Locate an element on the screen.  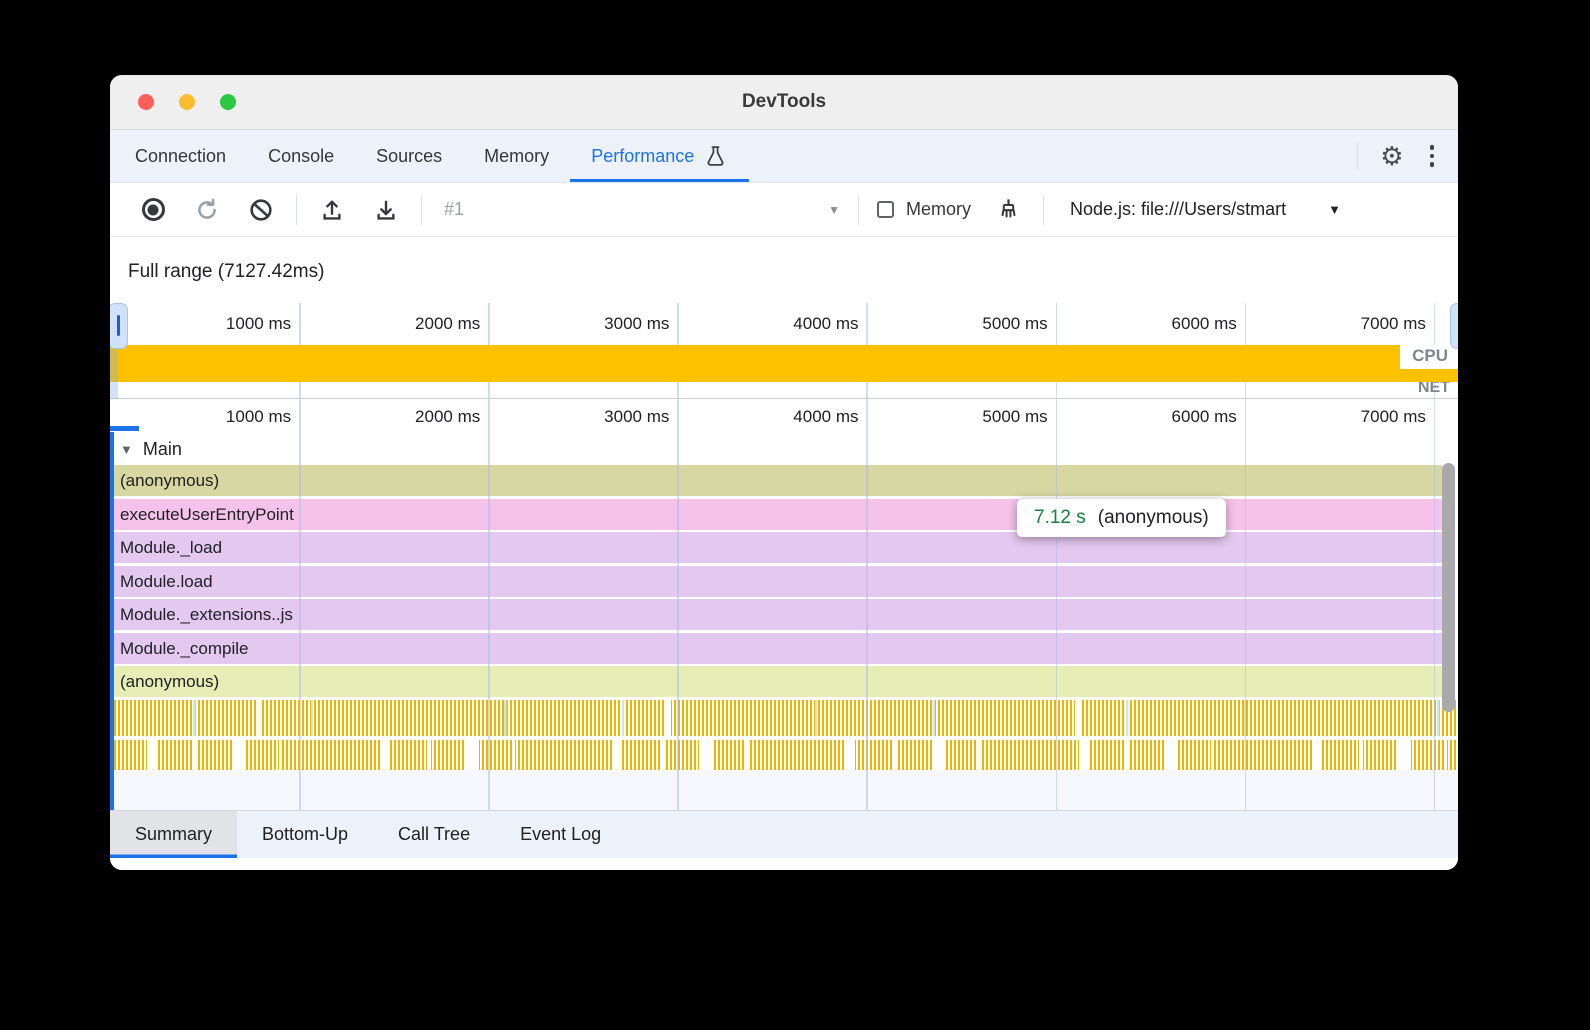
details-tab-bar: Summary Bottom-Up Call Tree Event Log is located at coordinates (784, 834).